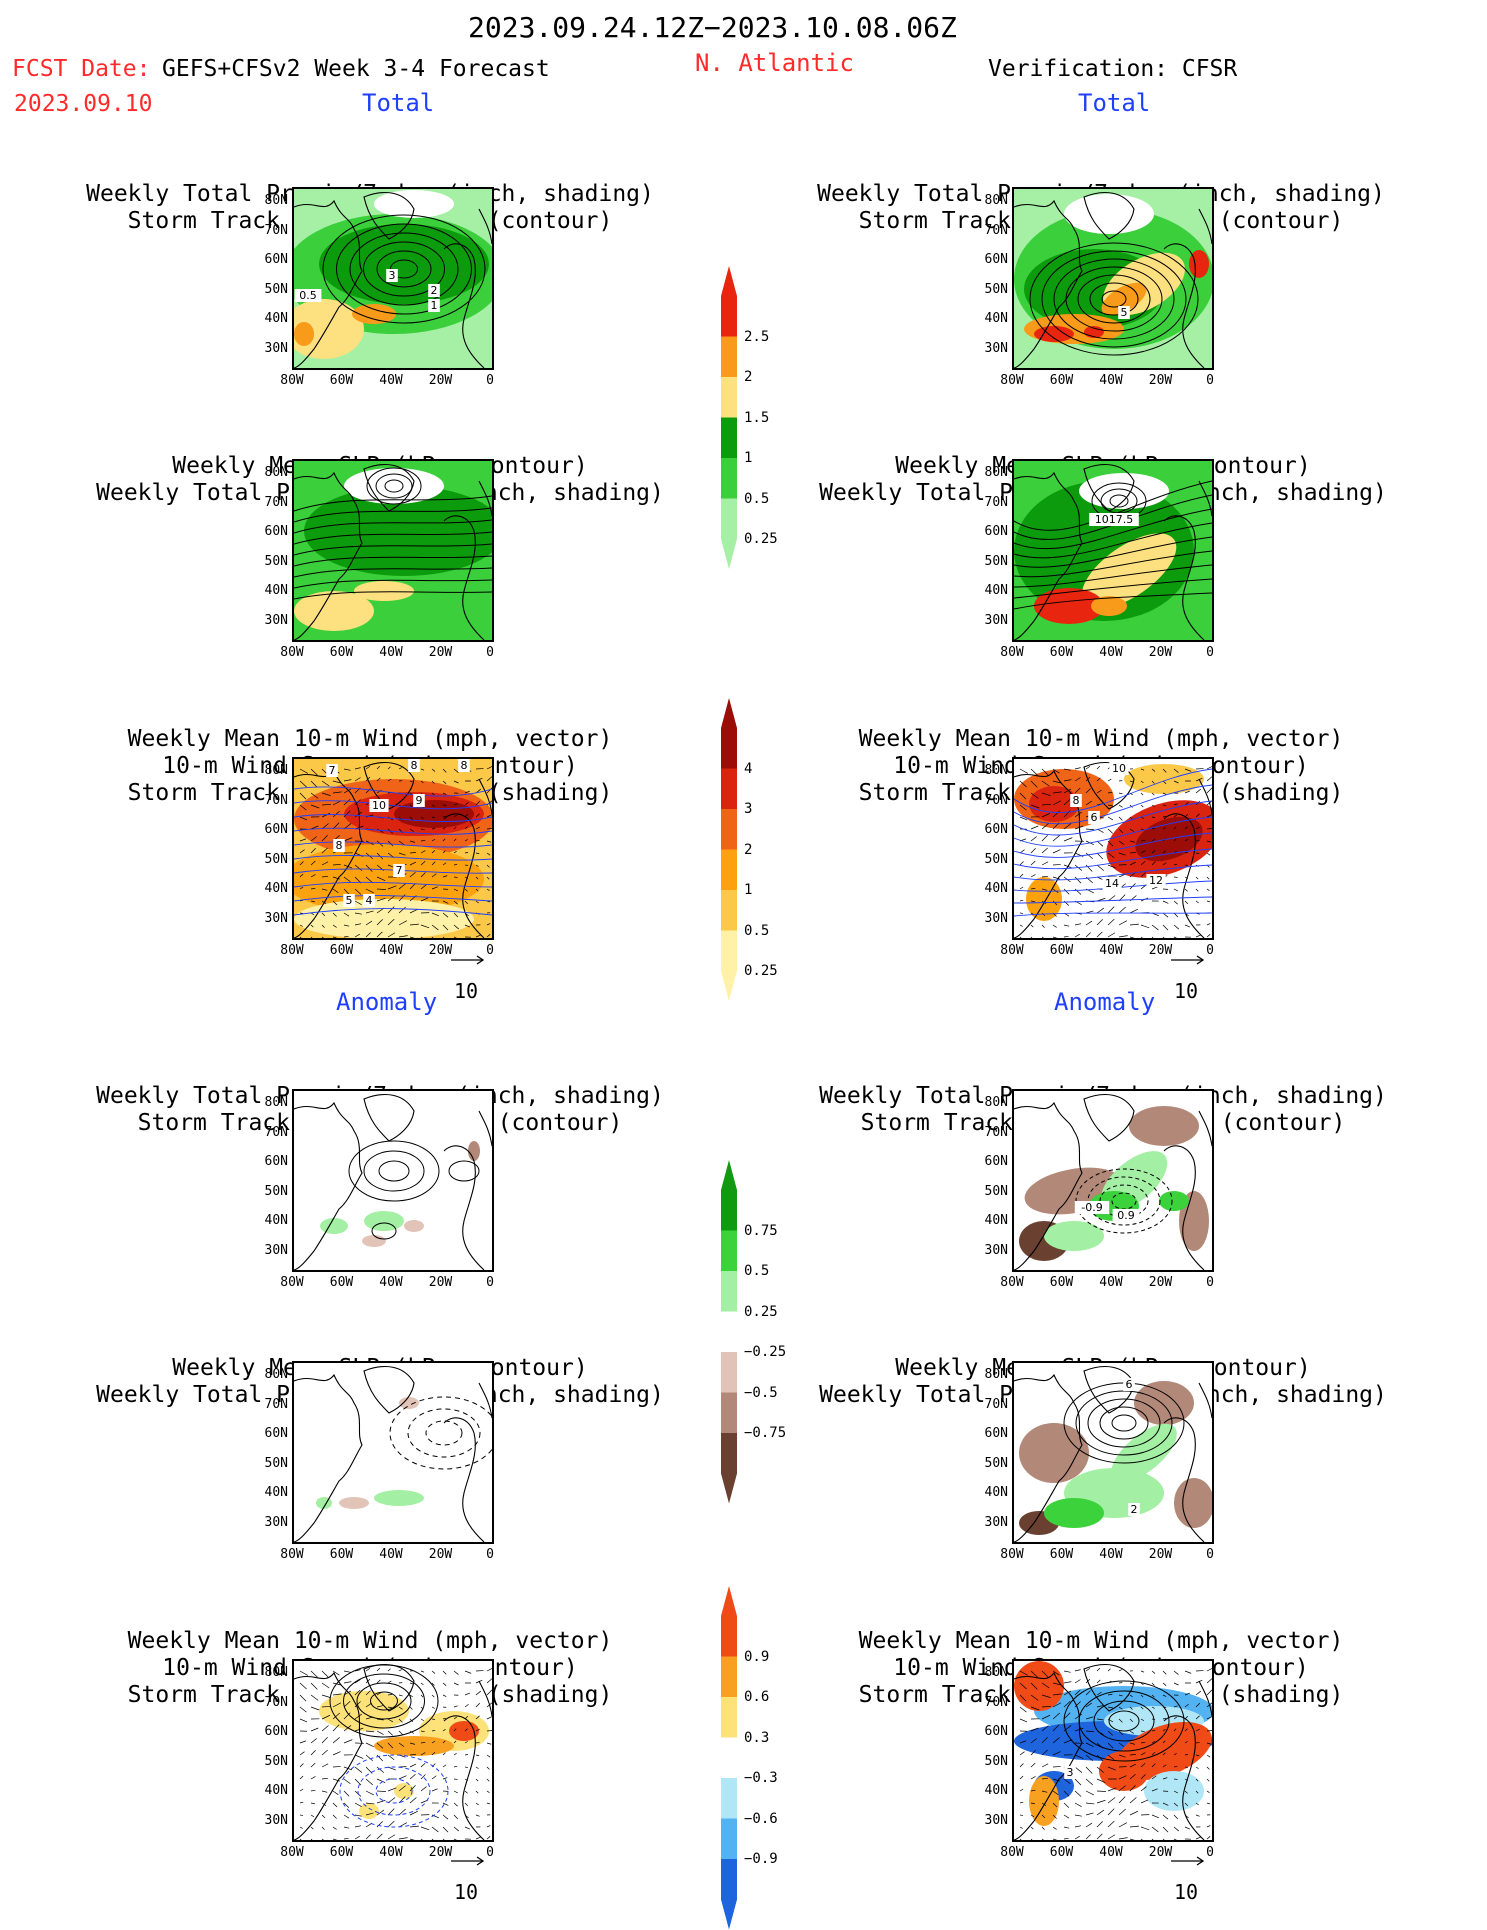 The image size is (1487, 1930). What do you see at coordinates (393, 550) in the screenshot?
I see `map-slp-precip-forecast` at bounding box center [393, 550].